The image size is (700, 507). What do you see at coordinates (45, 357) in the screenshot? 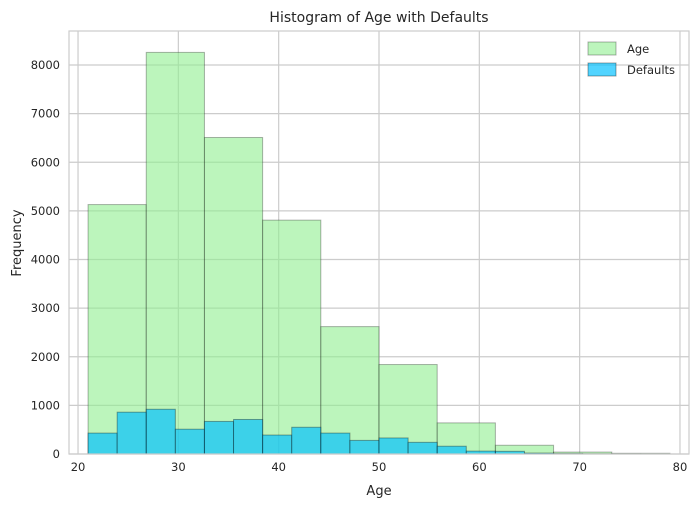
I see `y-tick-label-2: 2000` at bounding box center [45, 357].